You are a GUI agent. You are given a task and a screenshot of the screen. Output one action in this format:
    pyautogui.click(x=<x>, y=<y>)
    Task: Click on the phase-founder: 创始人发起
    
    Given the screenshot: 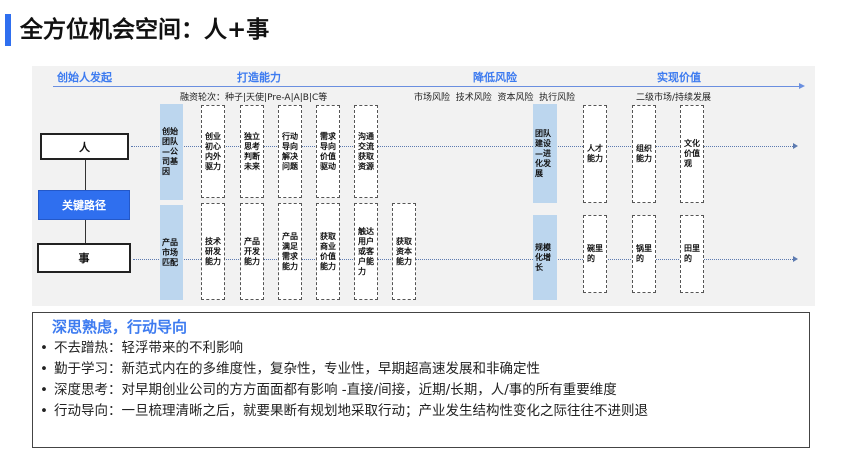 What is the action you would take?
    pyautogui.click(x=84, y=77)
    